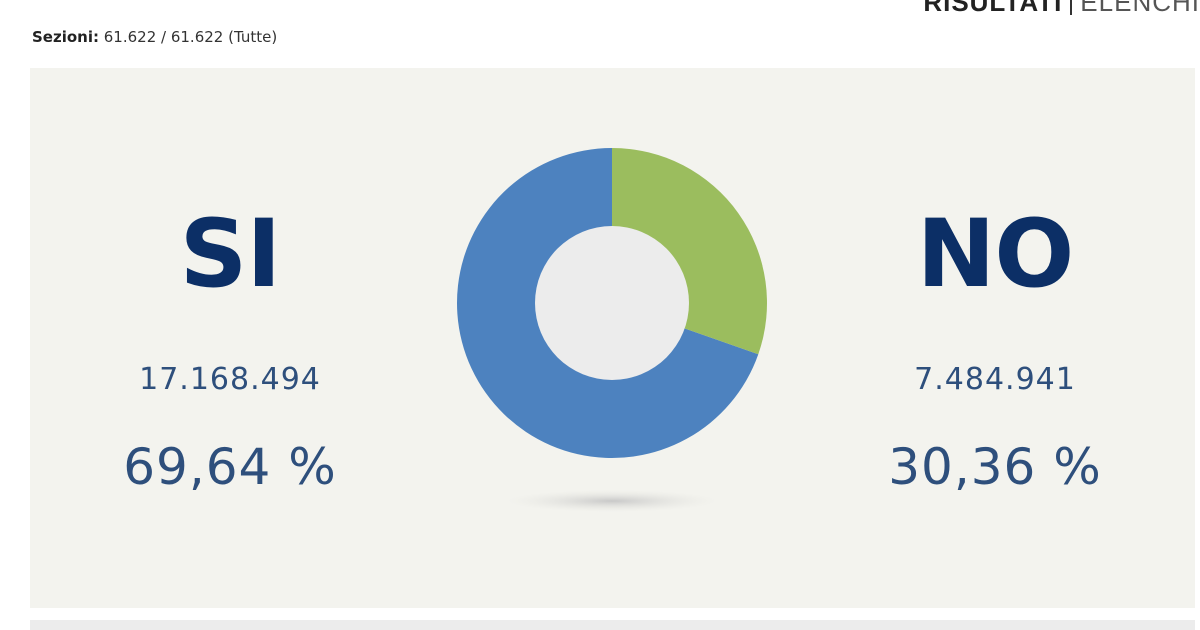 Image resolution: width=1200 pixels, height=630 pixels. What do you see at coordinates (612, 303) in the screenshot?
I see `donut-center` at bounding box center [612, 303].